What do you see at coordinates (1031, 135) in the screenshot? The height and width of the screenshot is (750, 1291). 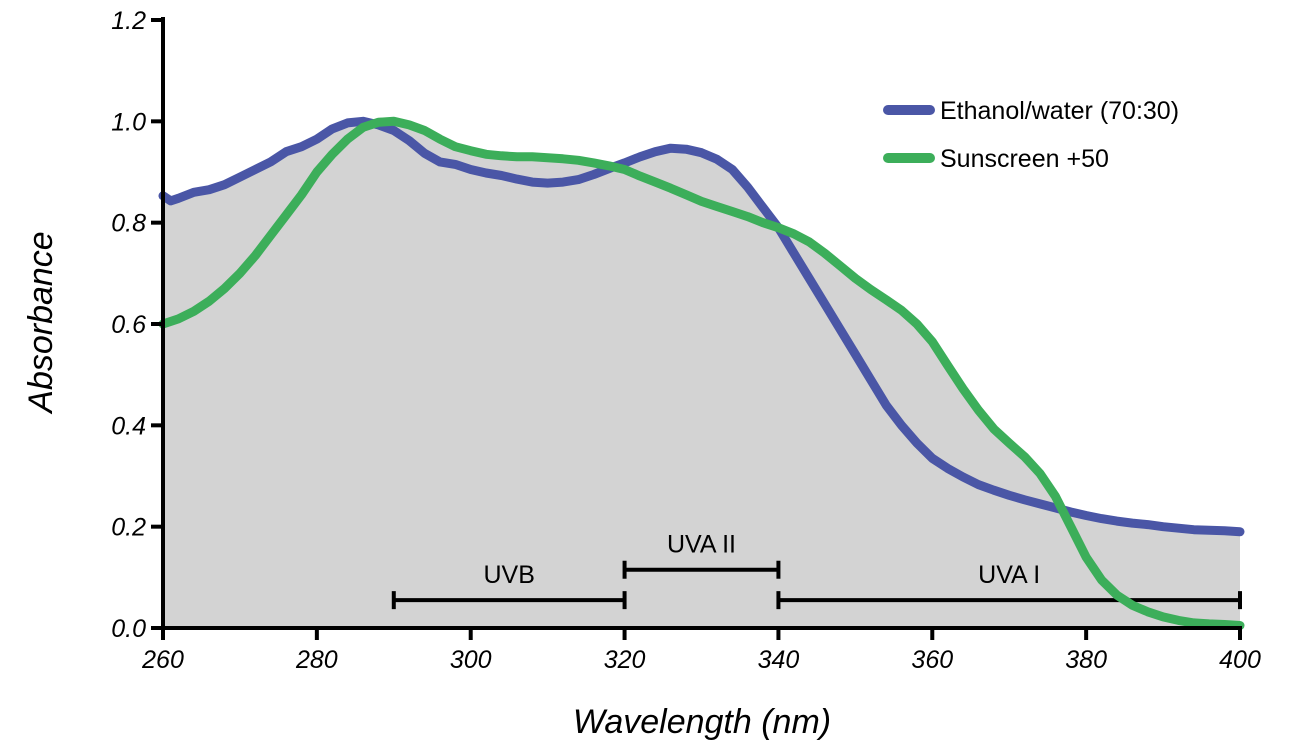 I see `legend: Ethanol/water (70:30) Sunscreen +50` at bounding box center [1031, 135].